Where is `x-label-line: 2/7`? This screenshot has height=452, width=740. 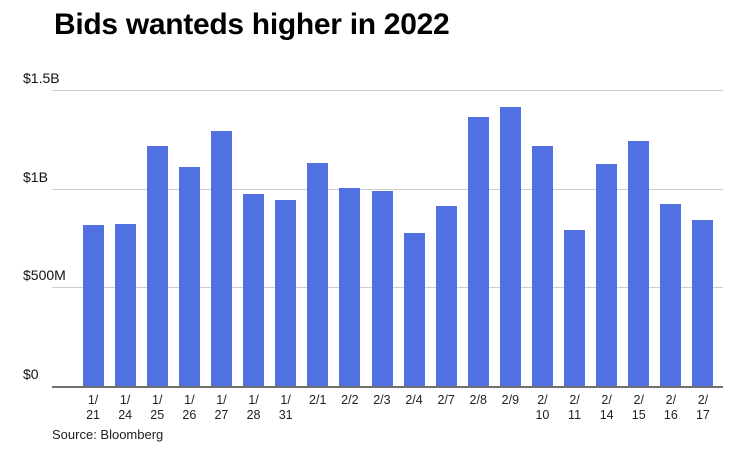
x-label-line: 2/7 is located at coordinates (446, 400).